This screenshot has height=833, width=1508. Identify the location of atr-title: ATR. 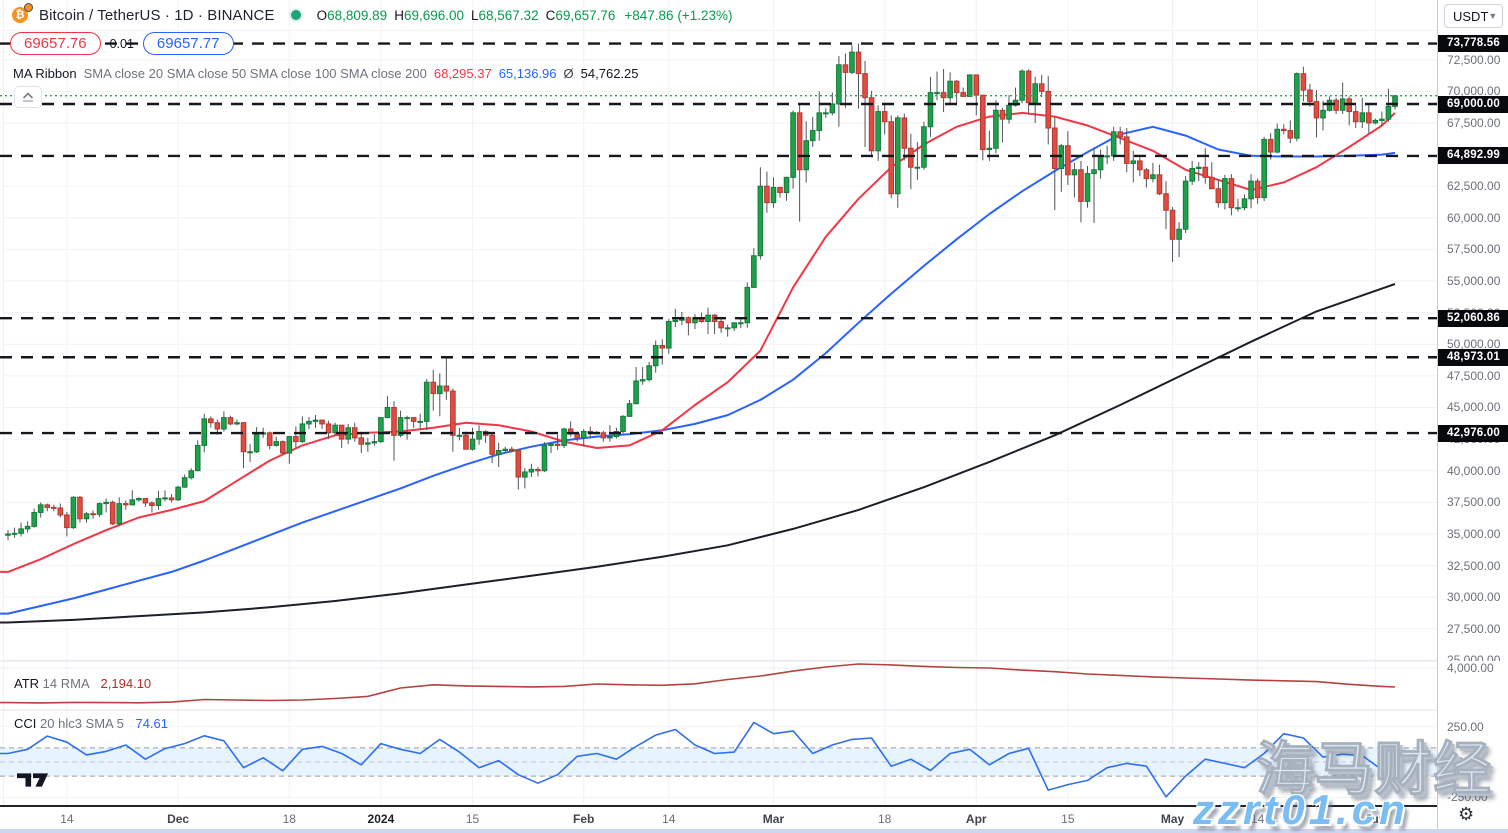
(27, 683).